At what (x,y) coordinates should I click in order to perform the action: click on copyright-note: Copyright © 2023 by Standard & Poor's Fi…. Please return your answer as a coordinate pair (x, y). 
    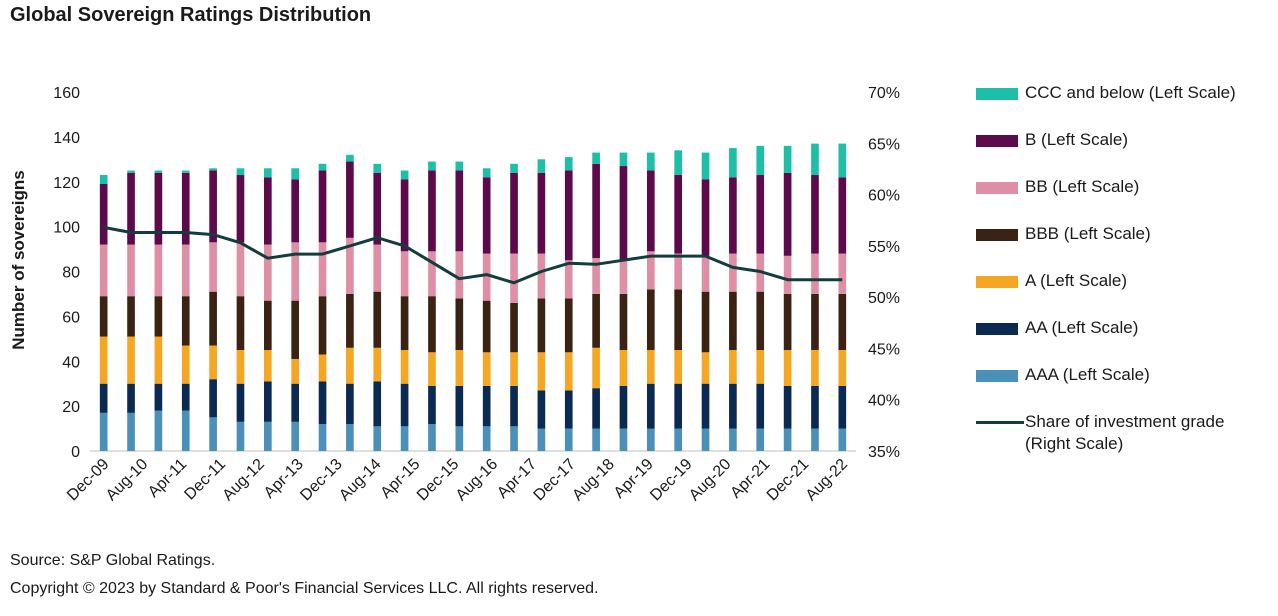
    Looking at the image, I should click on (304, 588).